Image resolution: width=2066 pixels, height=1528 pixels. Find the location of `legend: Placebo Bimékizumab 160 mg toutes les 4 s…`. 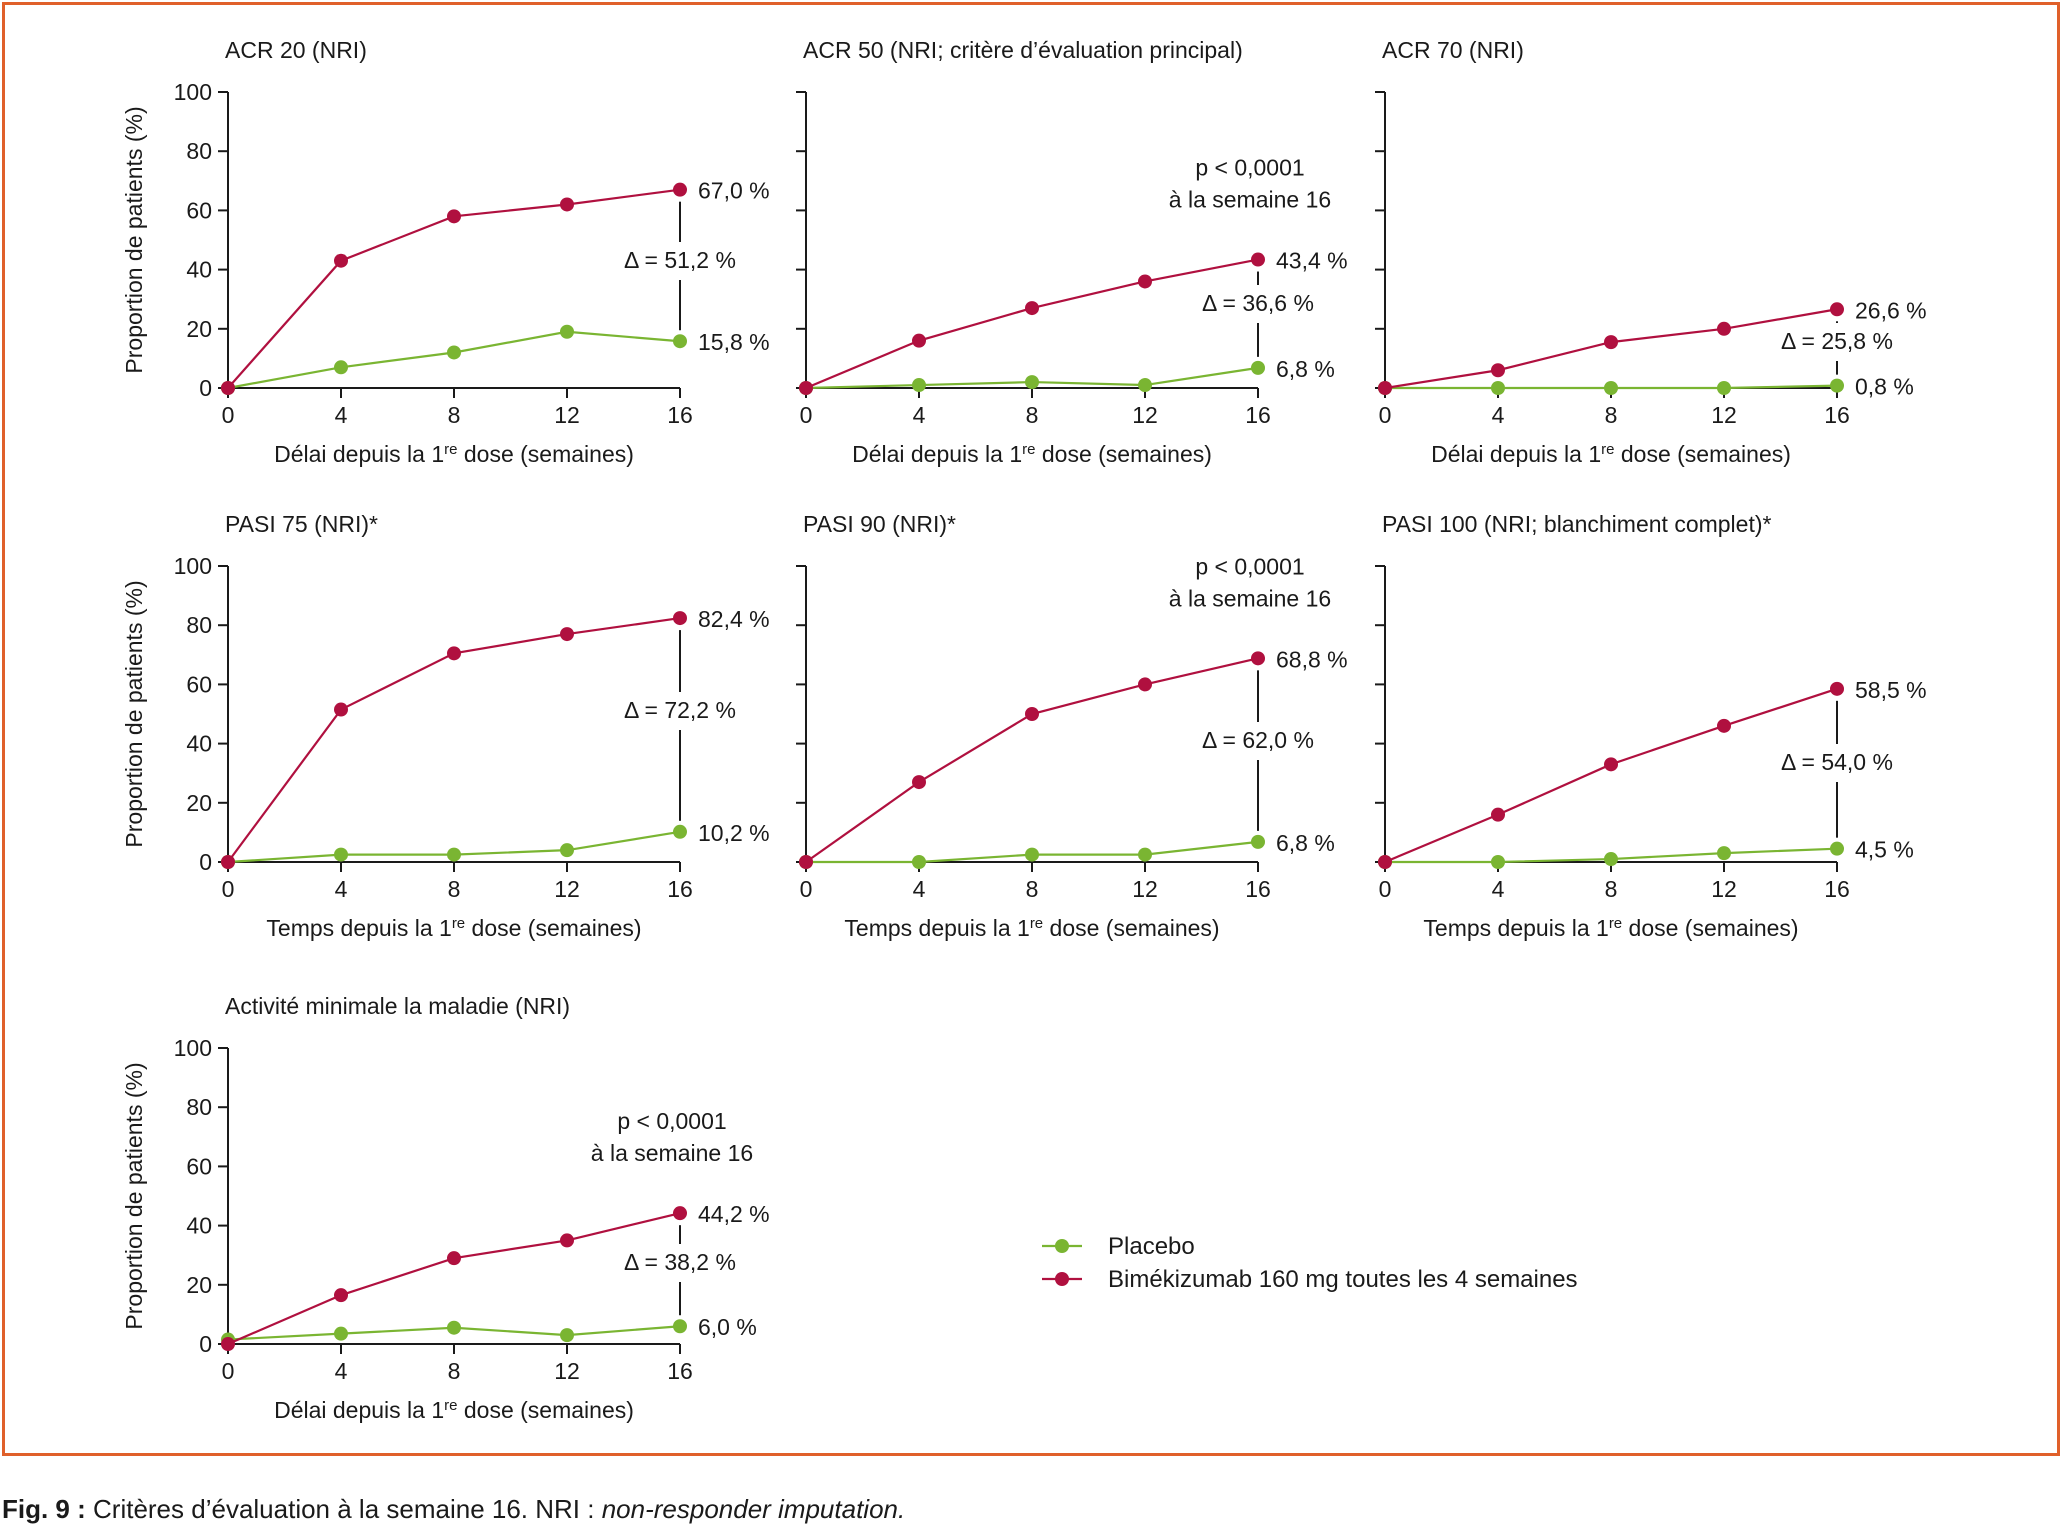

legend: Placebo Bimékizumab 160 mg toutes les 4 s… is located at coordinates (1310, 1263).